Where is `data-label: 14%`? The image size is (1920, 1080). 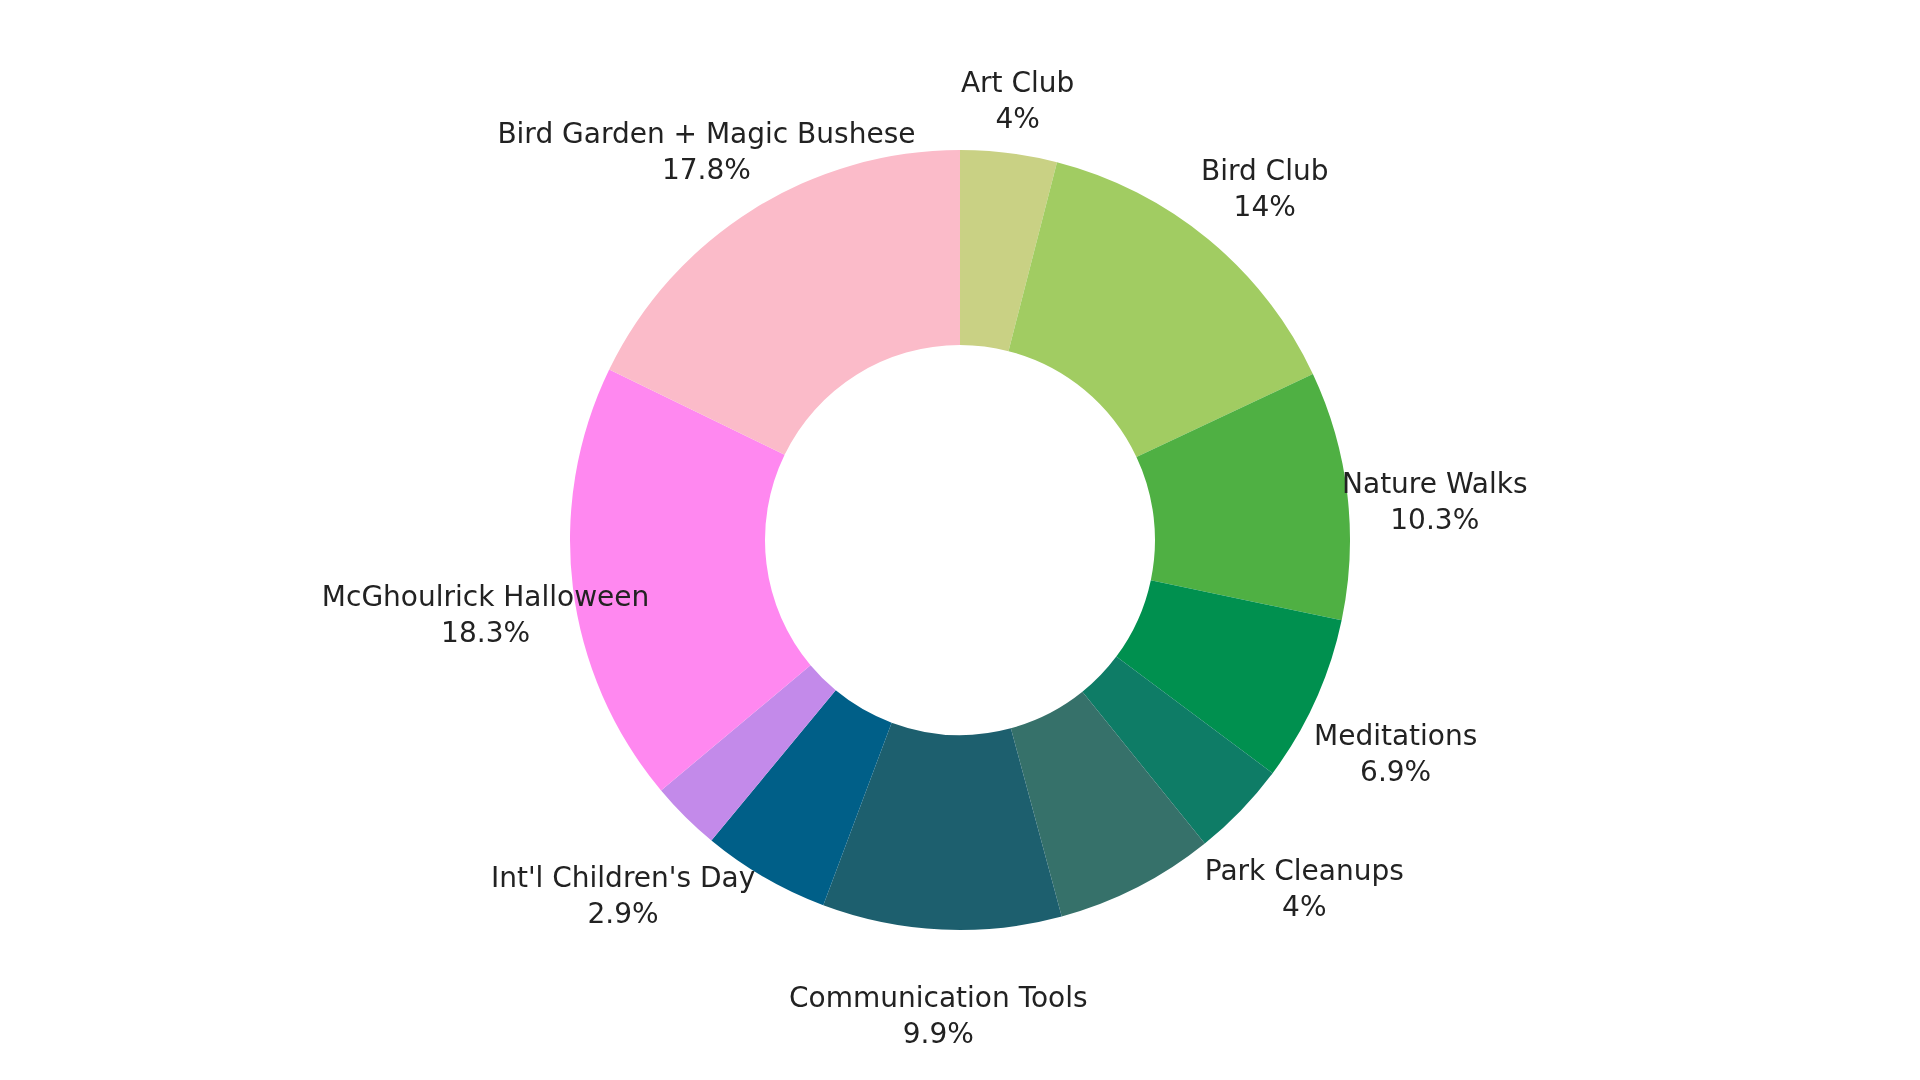
data-label: 14% is located at coordinates (1264, 206).